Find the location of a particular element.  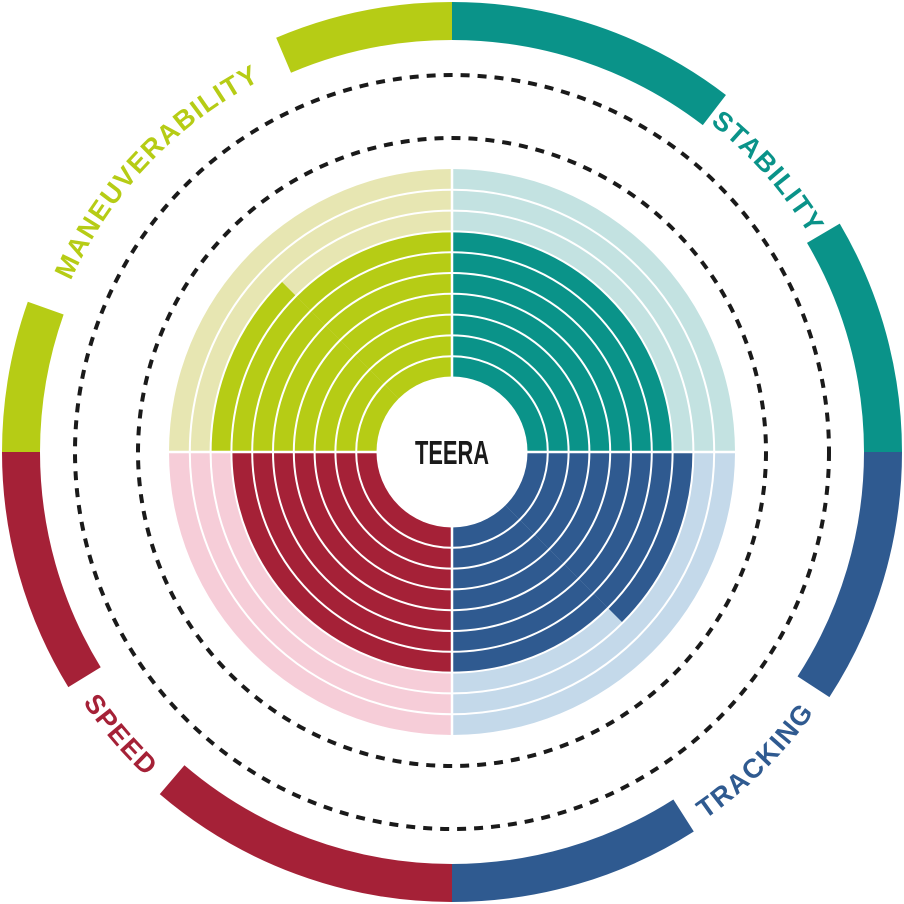

category-label-speed: SPEED is located at coordinates (121, 734).